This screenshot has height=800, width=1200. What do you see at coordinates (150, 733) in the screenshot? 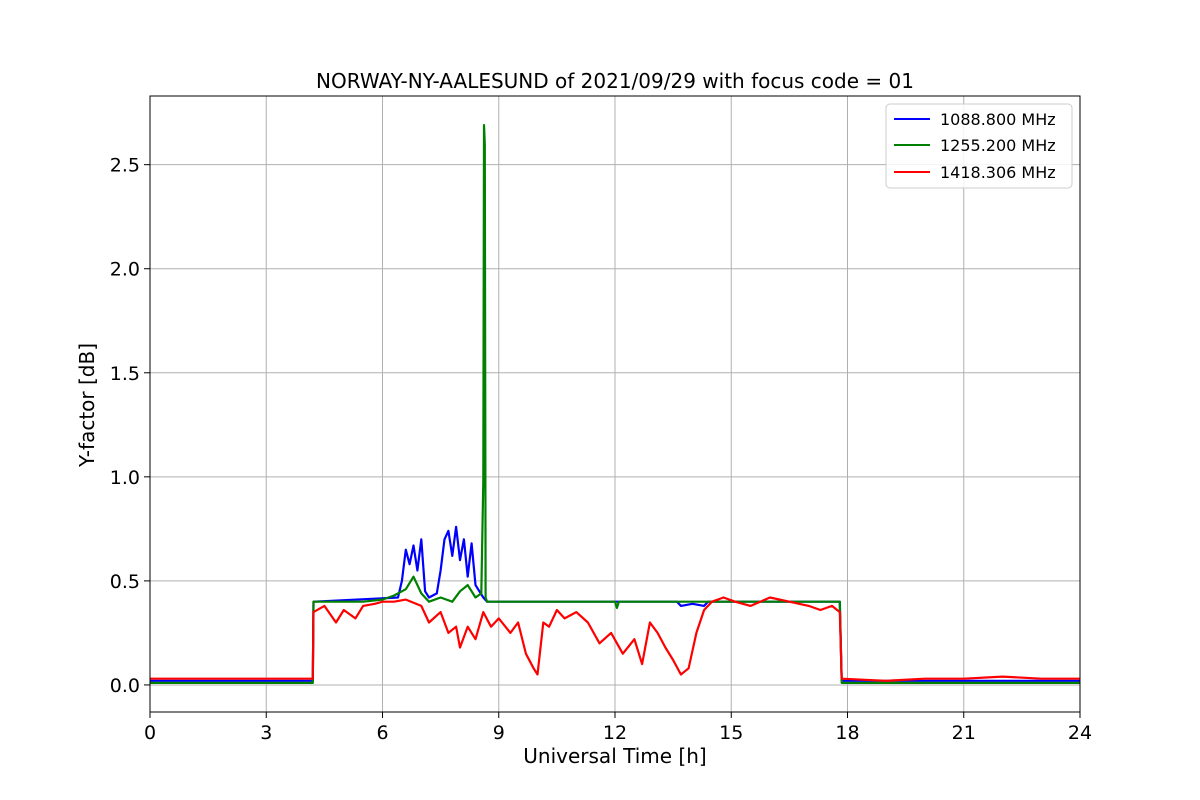
I see `x-tick-label: 0` at bounding box center [150, 733].